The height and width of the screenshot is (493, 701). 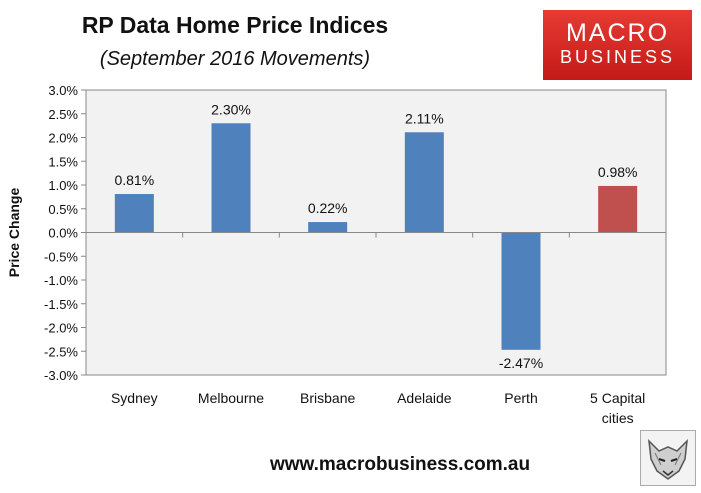 I want to click on y-tick-label: 2.0%, so click(x=63, y=138).